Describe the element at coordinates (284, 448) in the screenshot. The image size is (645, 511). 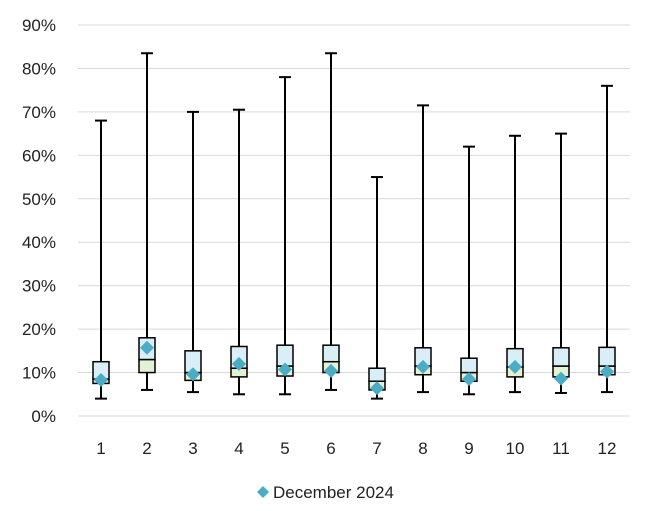
I see `x-tick-label: 5` at that location.